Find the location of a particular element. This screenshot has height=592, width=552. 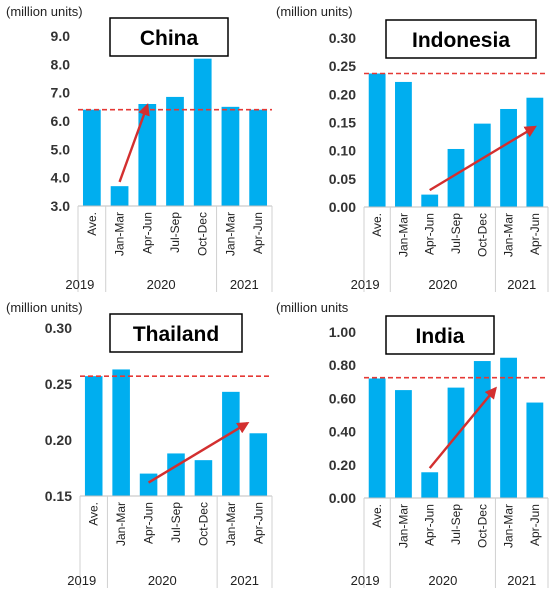

chart-2-y-tick: 0.30 is located at coordinates (58, 328).